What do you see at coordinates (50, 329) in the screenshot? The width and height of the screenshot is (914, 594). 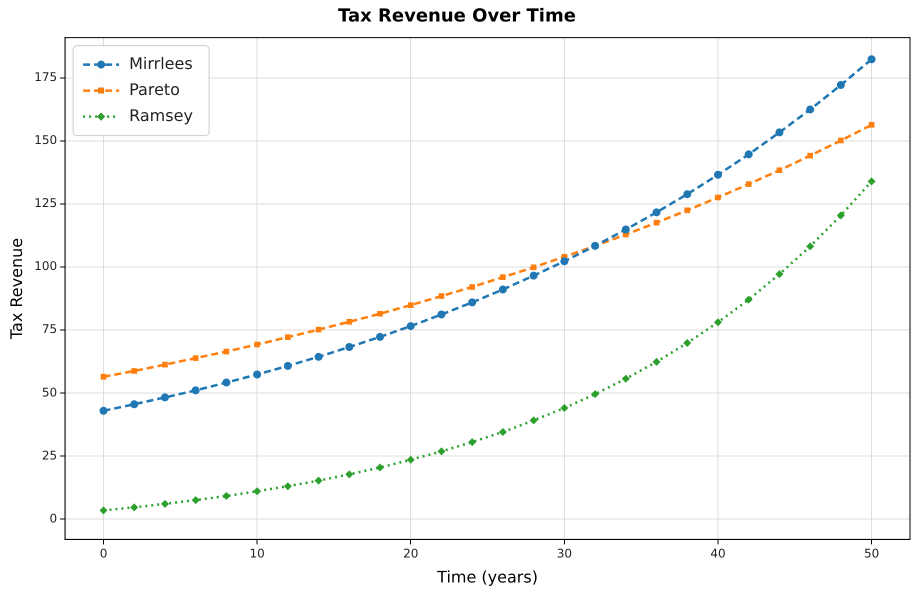 I see `y-tick-label: 75` at bounding box center [50, 329].